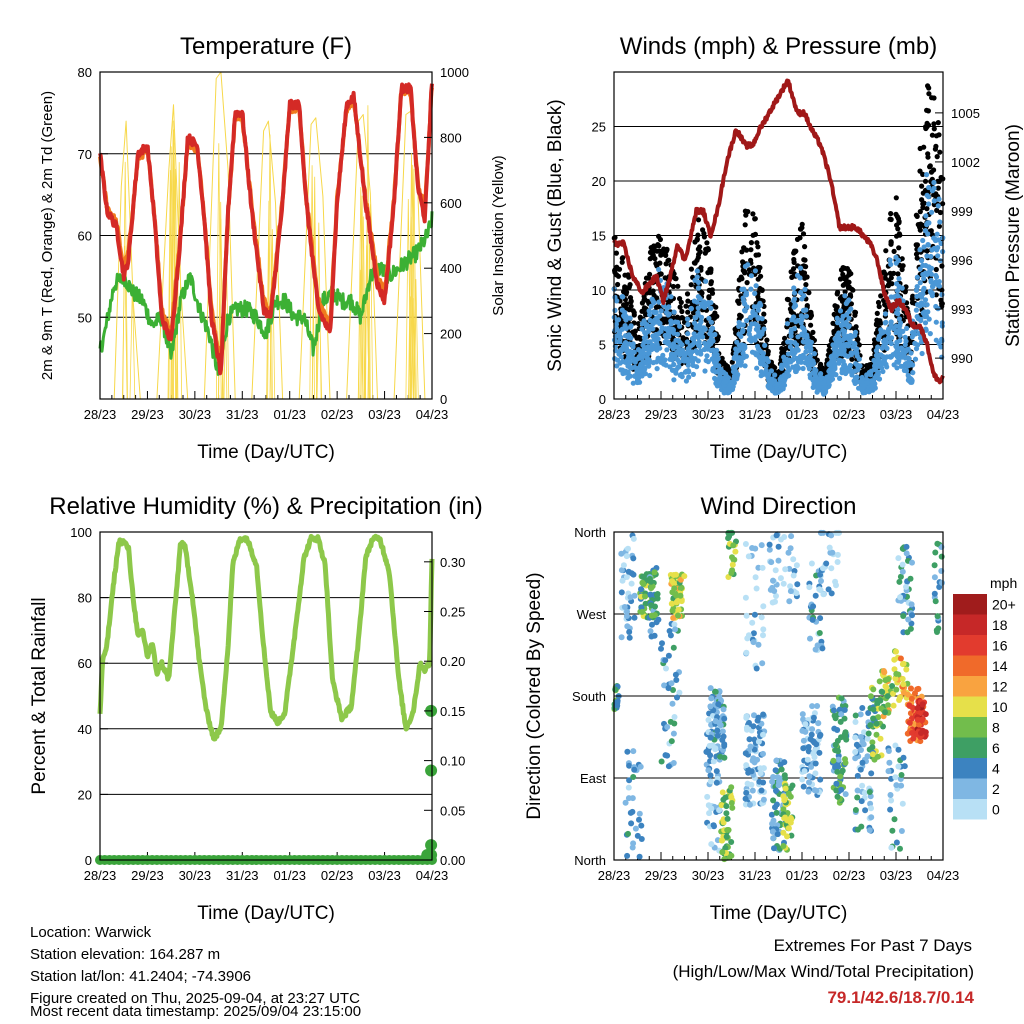 This screenshot has width=1024, height=1024. I want to click on x-tick-label: 02/23, so click(337, 875).